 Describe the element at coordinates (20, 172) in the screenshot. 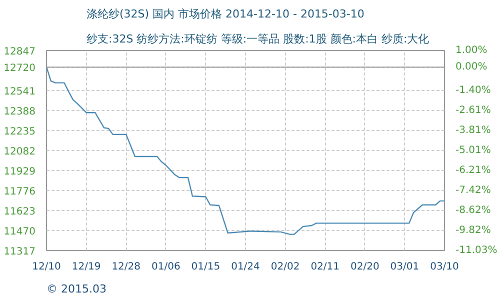

I see `y-tick-label: 11929` at that location.